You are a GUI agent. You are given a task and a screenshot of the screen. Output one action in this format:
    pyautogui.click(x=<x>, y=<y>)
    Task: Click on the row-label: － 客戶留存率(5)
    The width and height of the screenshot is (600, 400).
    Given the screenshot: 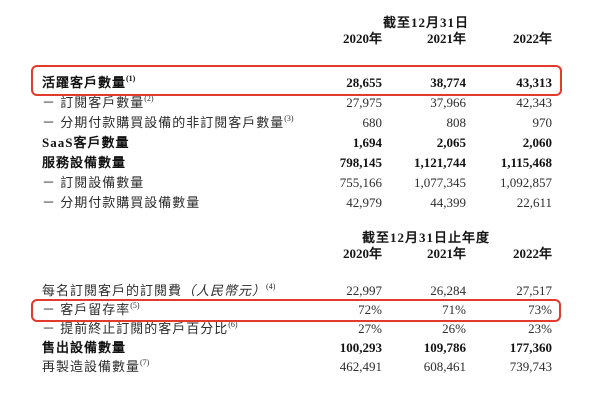 What is the action you would take?
    pyautogui.click(x=91, y=308)
    